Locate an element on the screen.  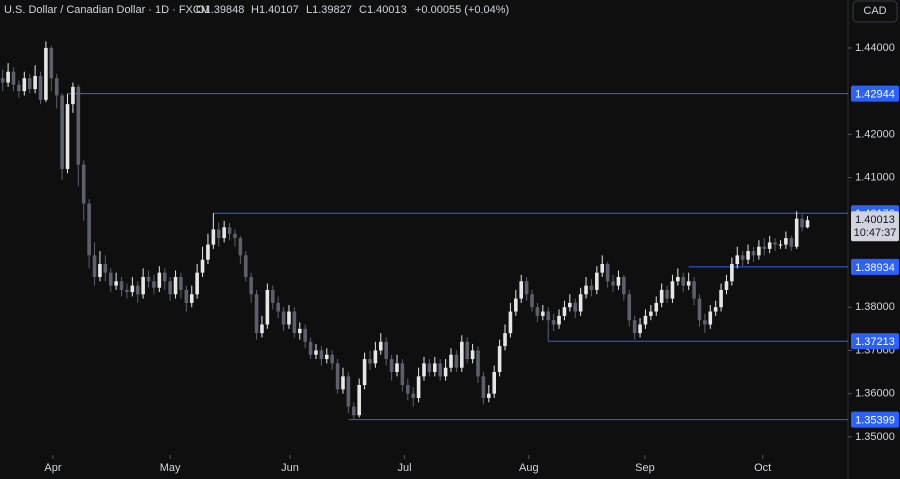
y-tick-label: 1.36000 is located at coordinates (875, 394).